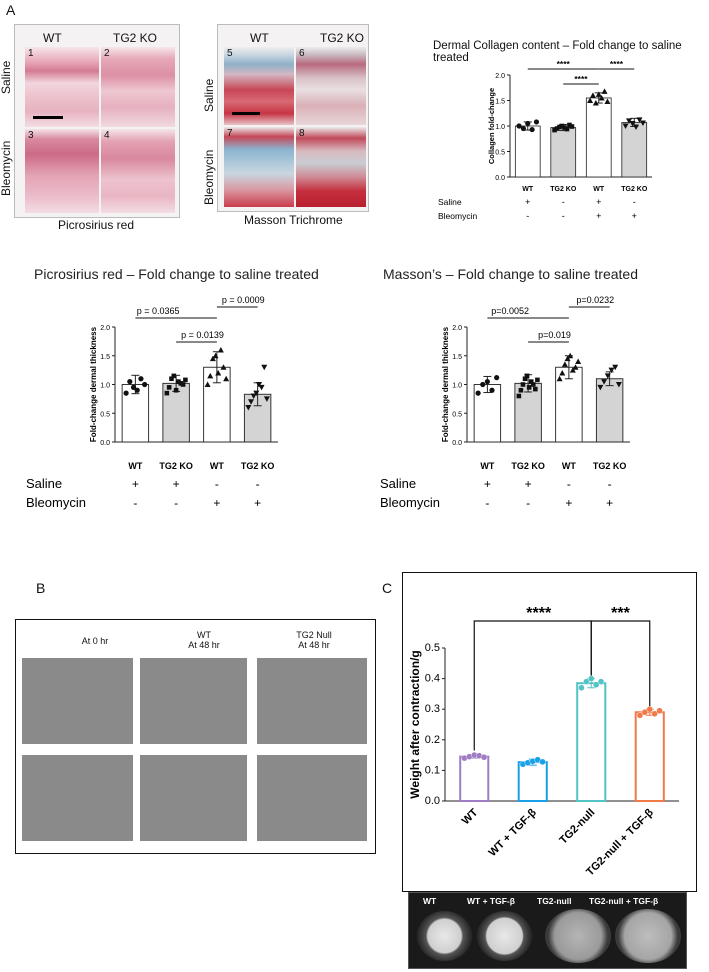 This screenshot has width=709, height=972. I want to click on y-tick-label: 1.0, so click(105, 386).